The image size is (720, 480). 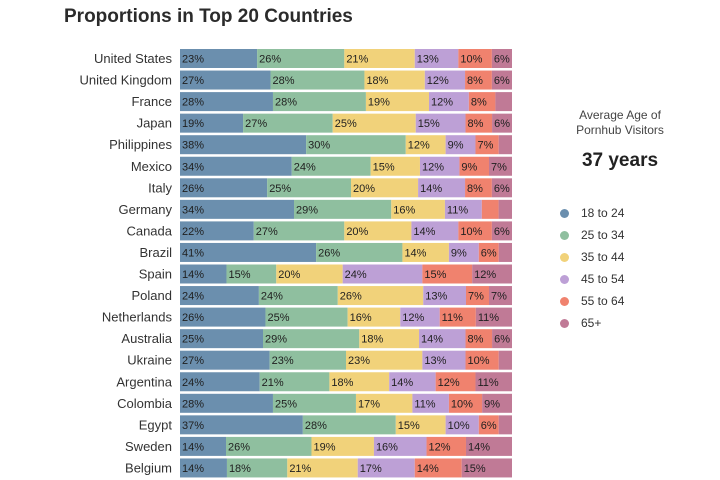 What do you see at coordinates (603, 213) in the screenshot?
I see `legend-label: 18 to 24` at bounding box center [603, 213].